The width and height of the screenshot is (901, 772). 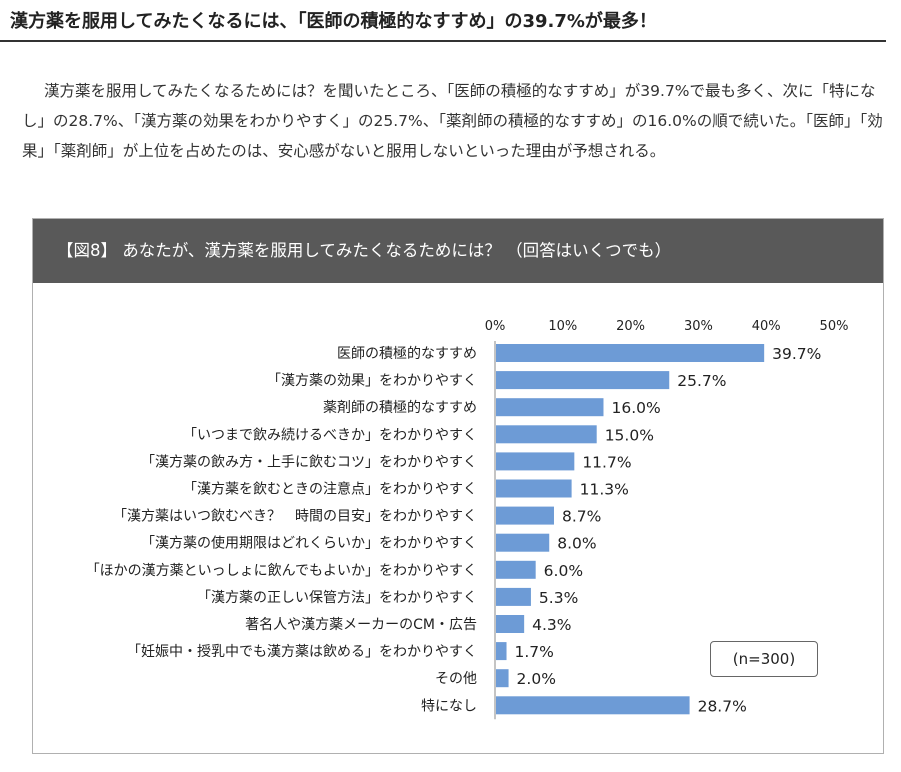 I want to click on headline-divider, so click(x=443, y=41).